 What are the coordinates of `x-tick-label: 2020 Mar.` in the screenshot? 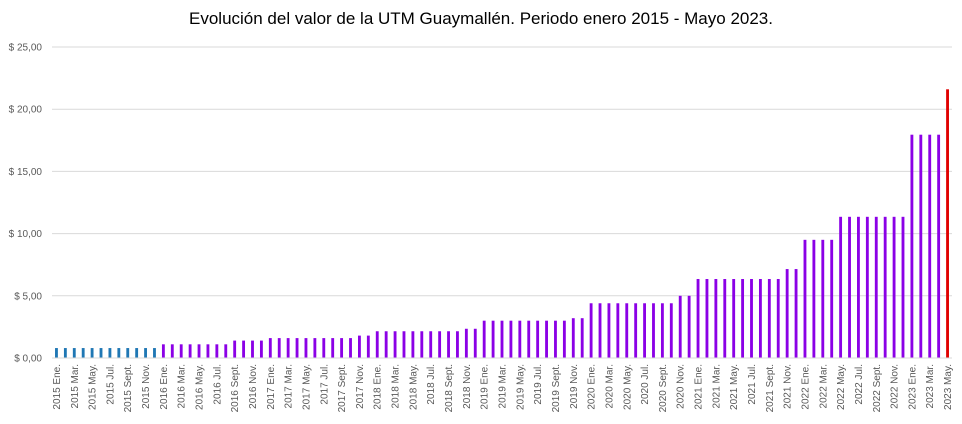 It's located at (609, 386).